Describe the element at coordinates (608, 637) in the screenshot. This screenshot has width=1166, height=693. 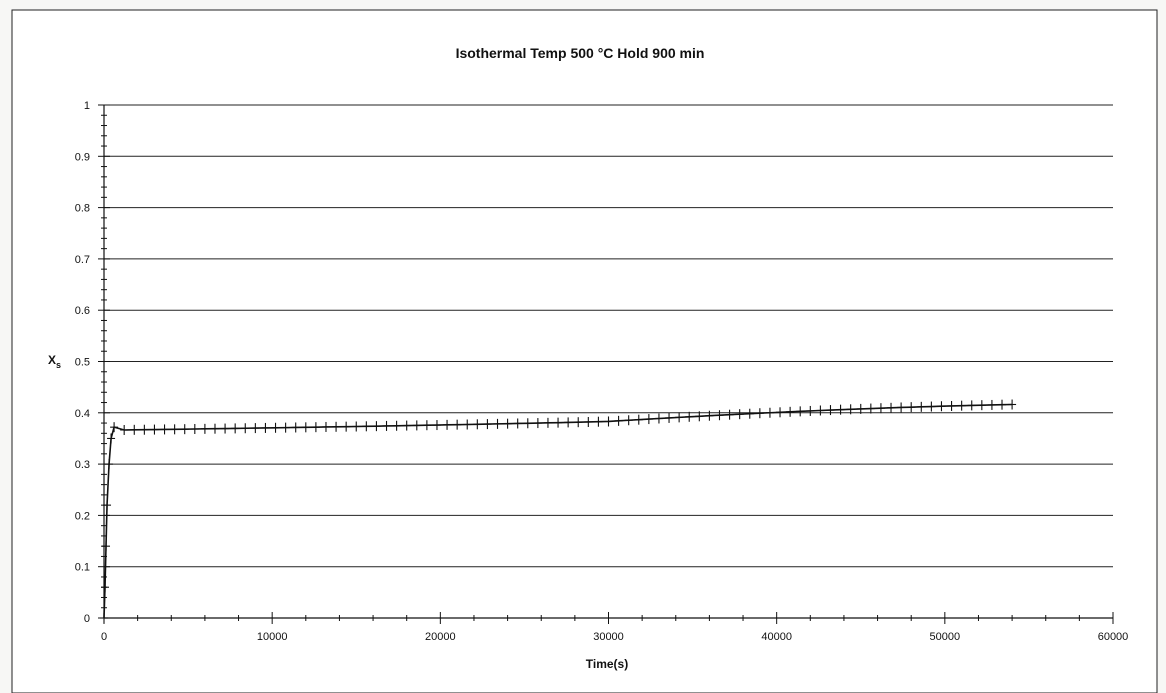
I see `x-tick-label: 30000` at that location.